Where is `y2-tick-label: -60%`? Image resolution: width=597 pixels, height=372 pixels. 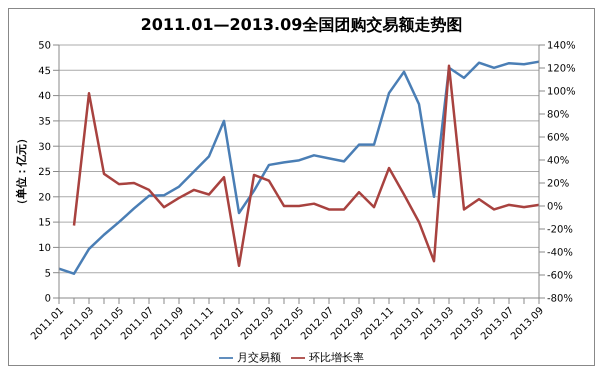
y2-tick-label: -60% is located at coordinates (560, 276).